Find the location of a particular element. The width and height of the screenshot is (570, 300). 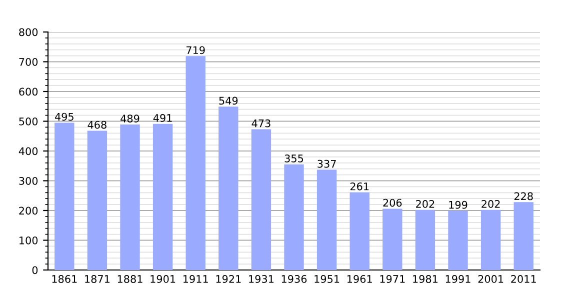

y-tick-label: 500 is located at coordinates (28, 121).